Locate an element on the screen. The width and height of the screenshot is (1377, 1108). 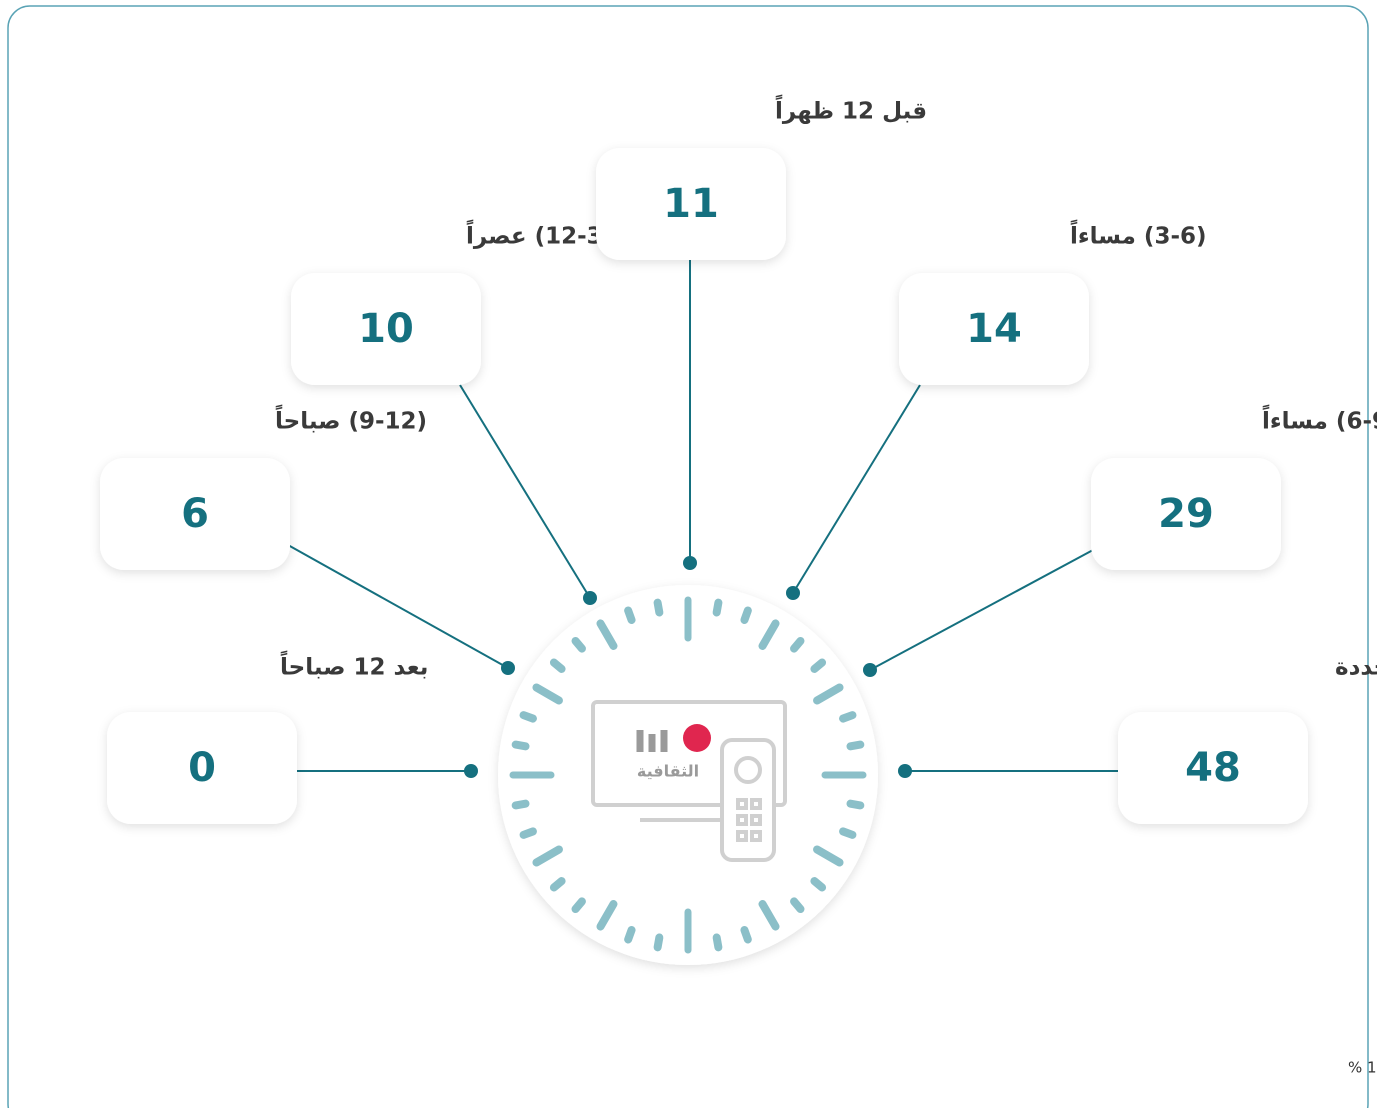
logo: الثقافية is located at coordinates (673, 752).